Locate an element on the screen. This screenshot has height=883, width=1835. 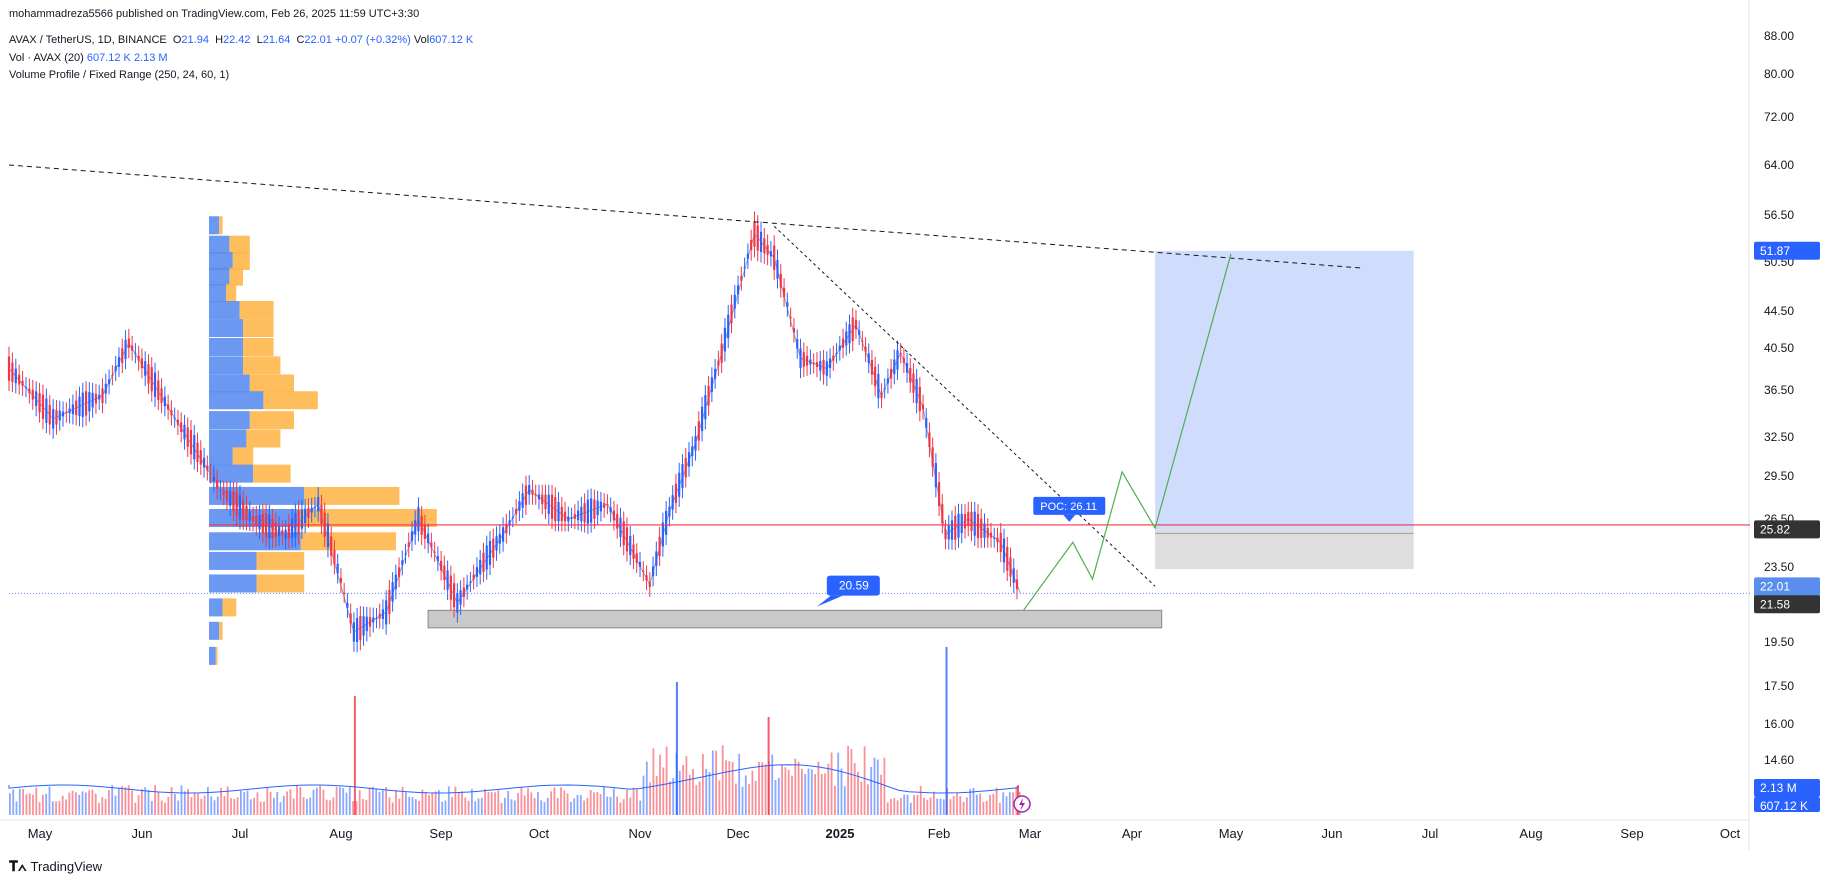
y-tick-label: 80.00 is located at coordinates (1779, 74).